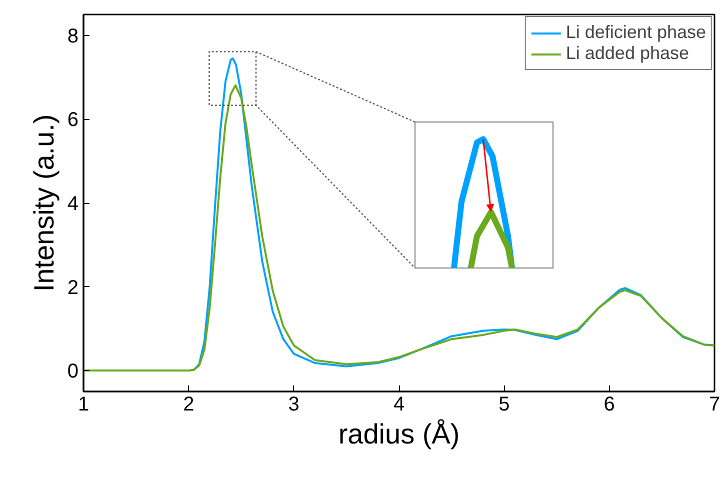 Image resolution: width=726 pixels, height=492 pixels. What do you see at coordinates (72, 120) in the screenshot?
I see `y-tick-label: 6` at bounding box center [72, 120].